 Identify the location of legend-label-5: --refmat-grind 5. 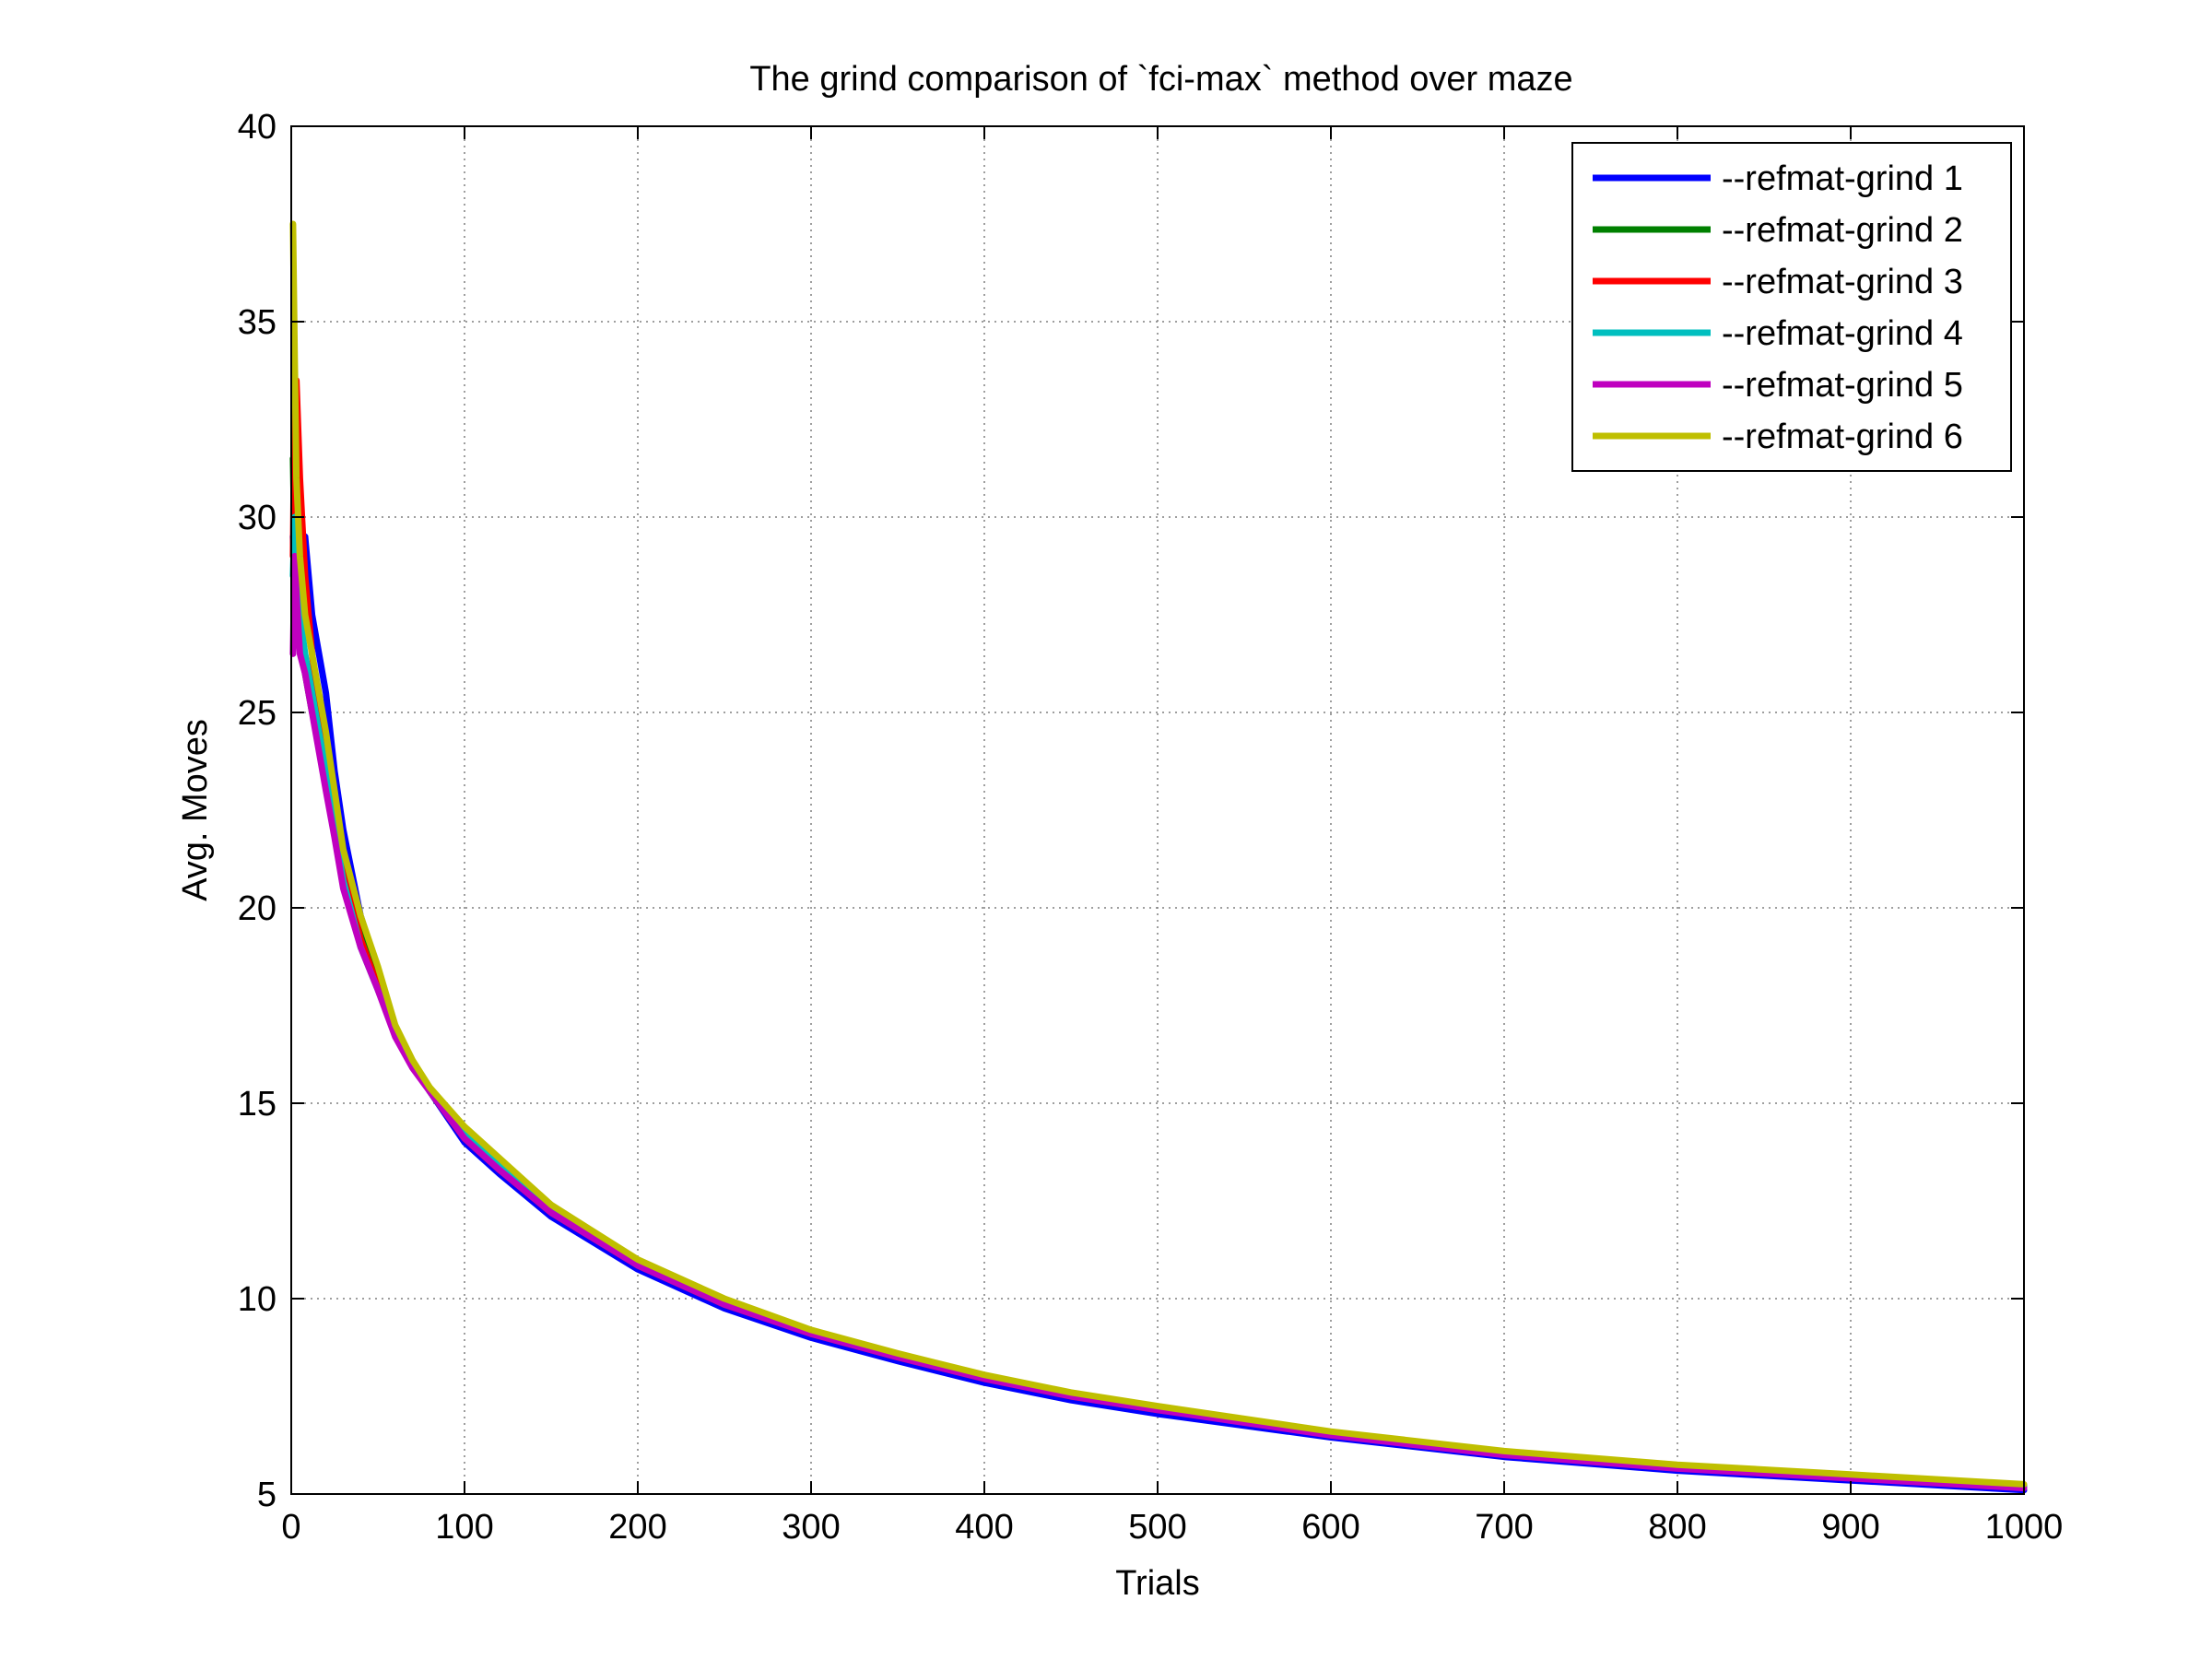
(1842, 385).